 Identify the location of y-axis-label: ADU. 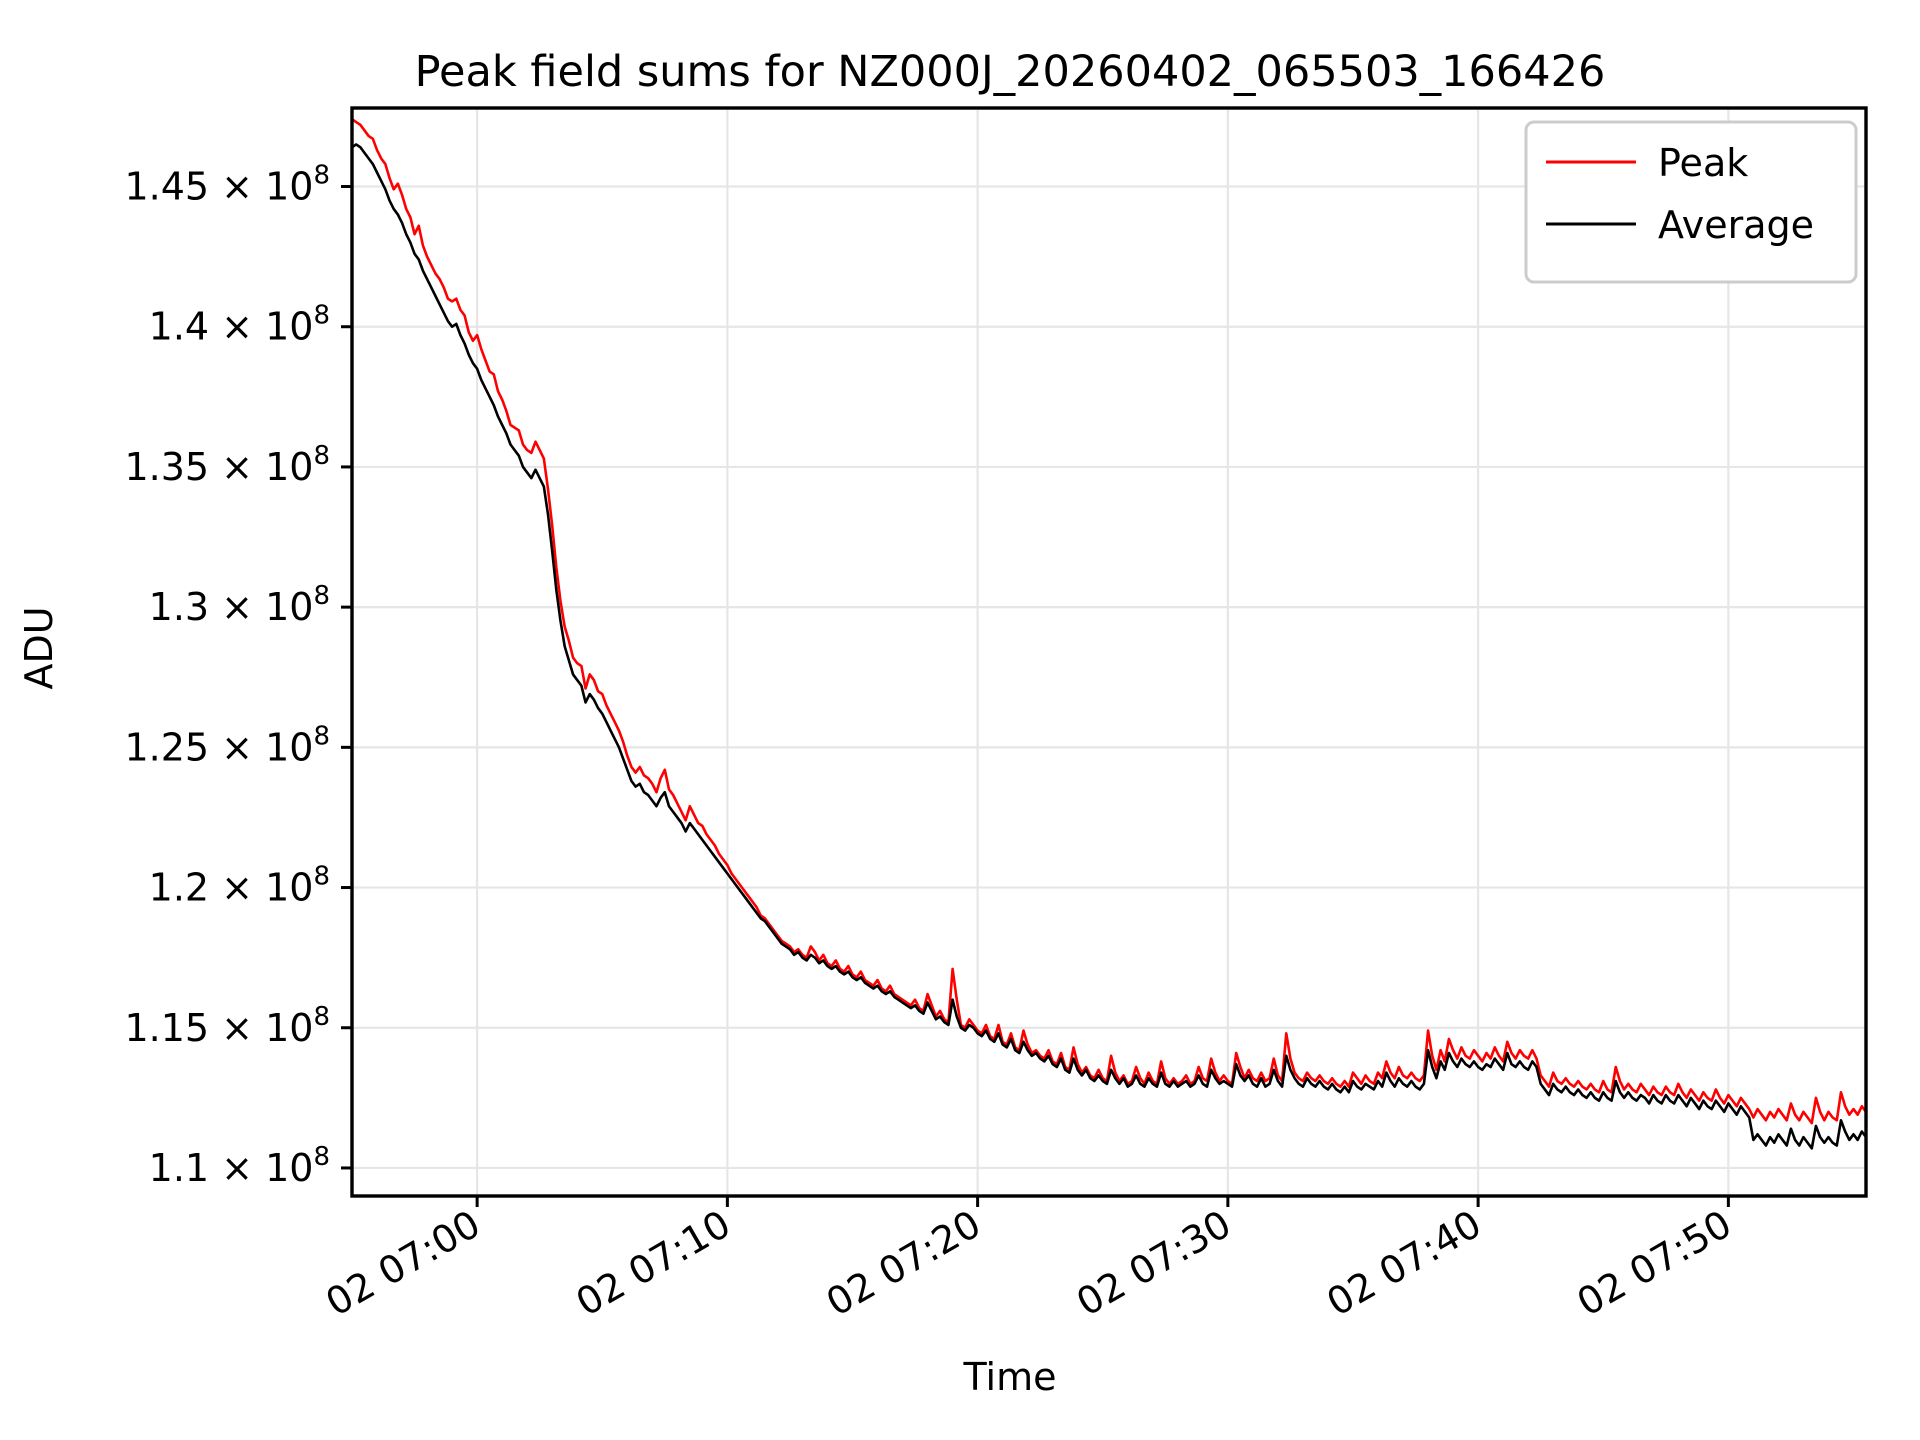
(39, 647).